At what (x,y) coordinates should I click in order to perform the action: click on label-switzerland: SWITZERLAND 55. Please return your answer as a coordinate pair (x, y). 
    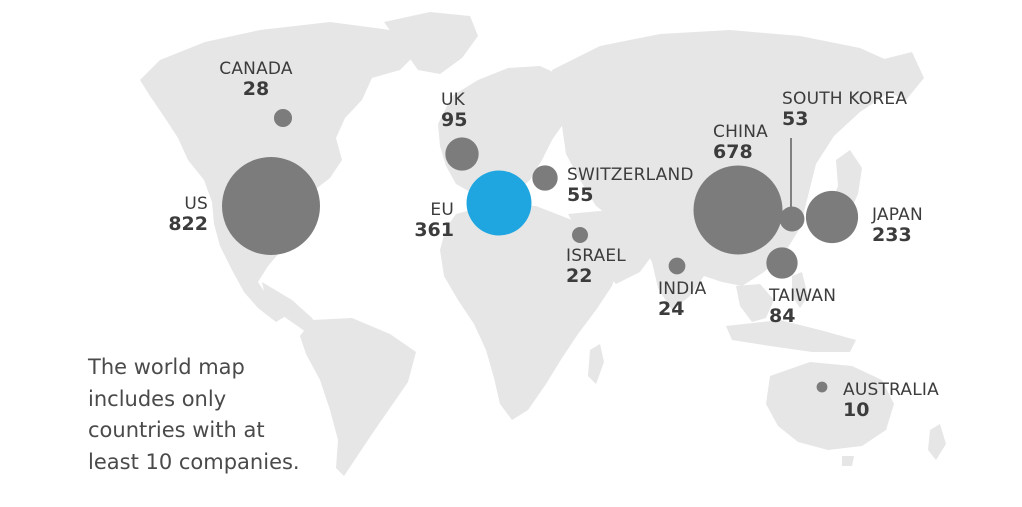
    Looking at the image, I should click on (630, 186).